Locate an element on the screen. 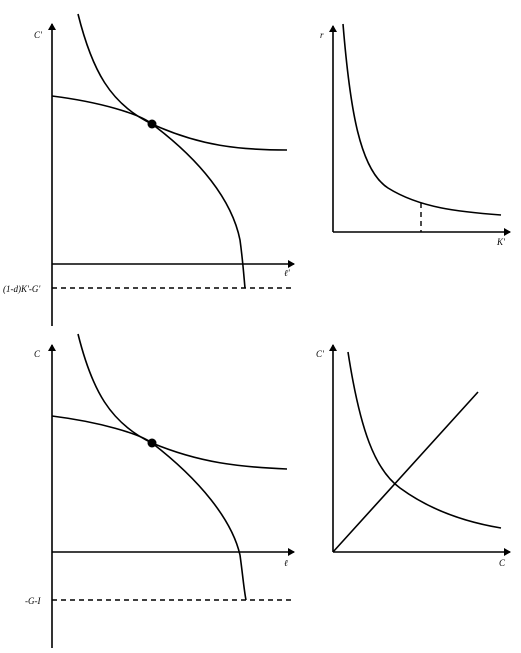  tl-ppf-curve is located at coordinates (148, 192).